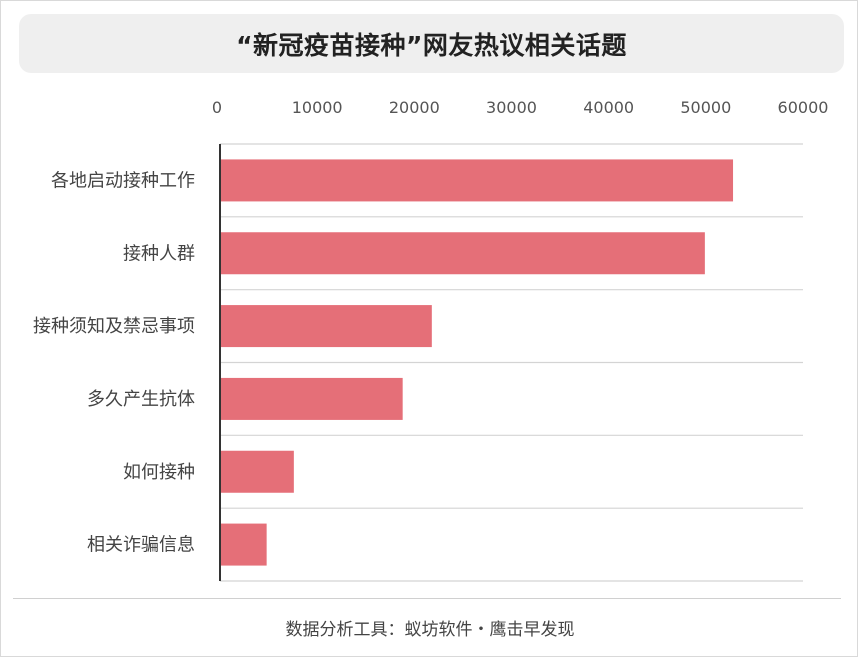 Image resolution: width=858 pixels, height=657 pixels. I want to click on x-tick-label: 10000, so click(317, 107).